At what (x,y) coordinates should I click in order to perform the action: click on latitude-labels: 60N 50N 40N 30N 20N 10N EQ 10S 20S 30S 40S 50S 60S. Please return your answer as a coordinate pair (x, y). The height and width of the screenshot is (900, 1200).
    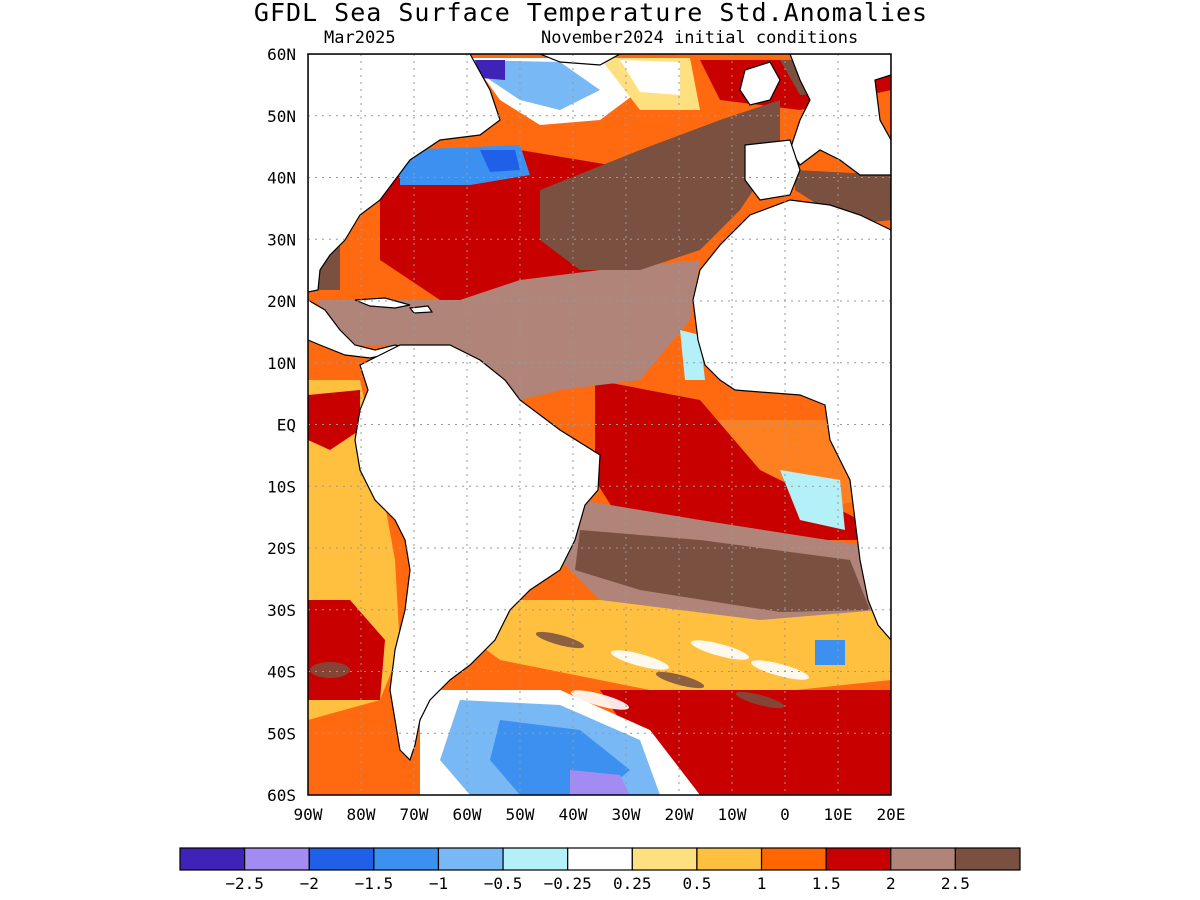
    Looking at the image, I should click on (281, 425).